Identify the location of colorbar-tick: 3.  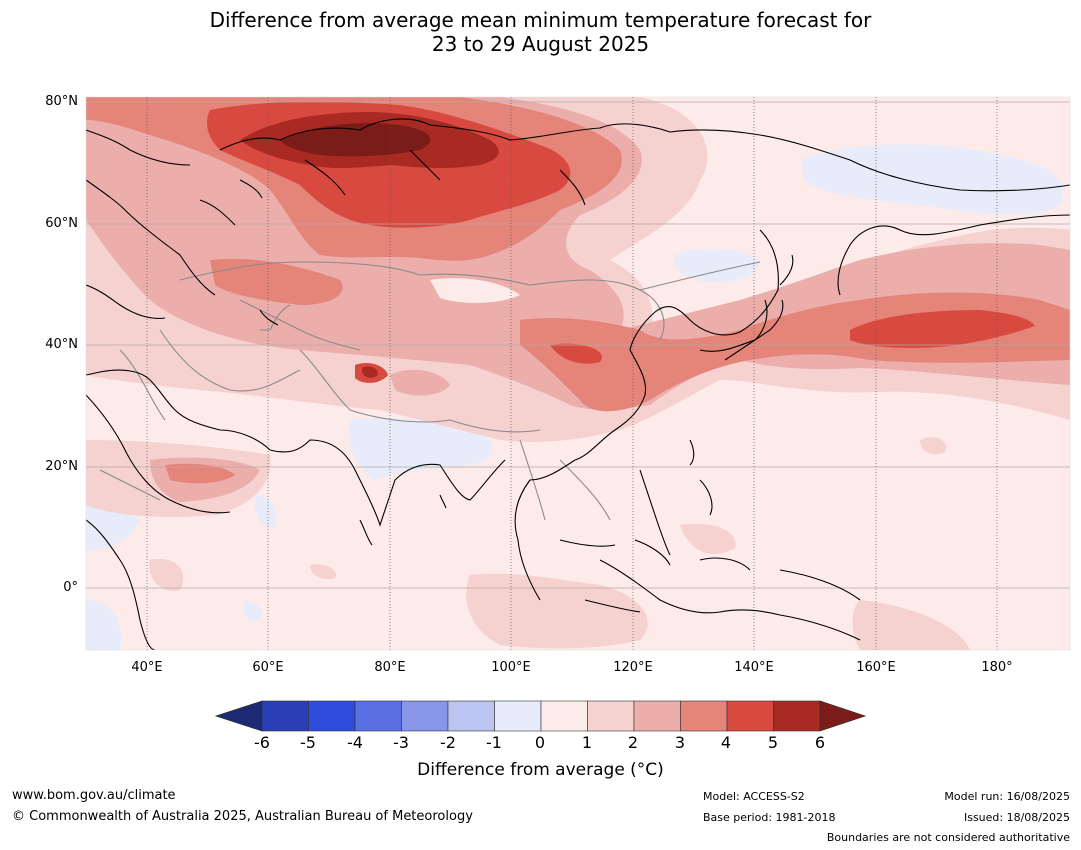
(680, 742).